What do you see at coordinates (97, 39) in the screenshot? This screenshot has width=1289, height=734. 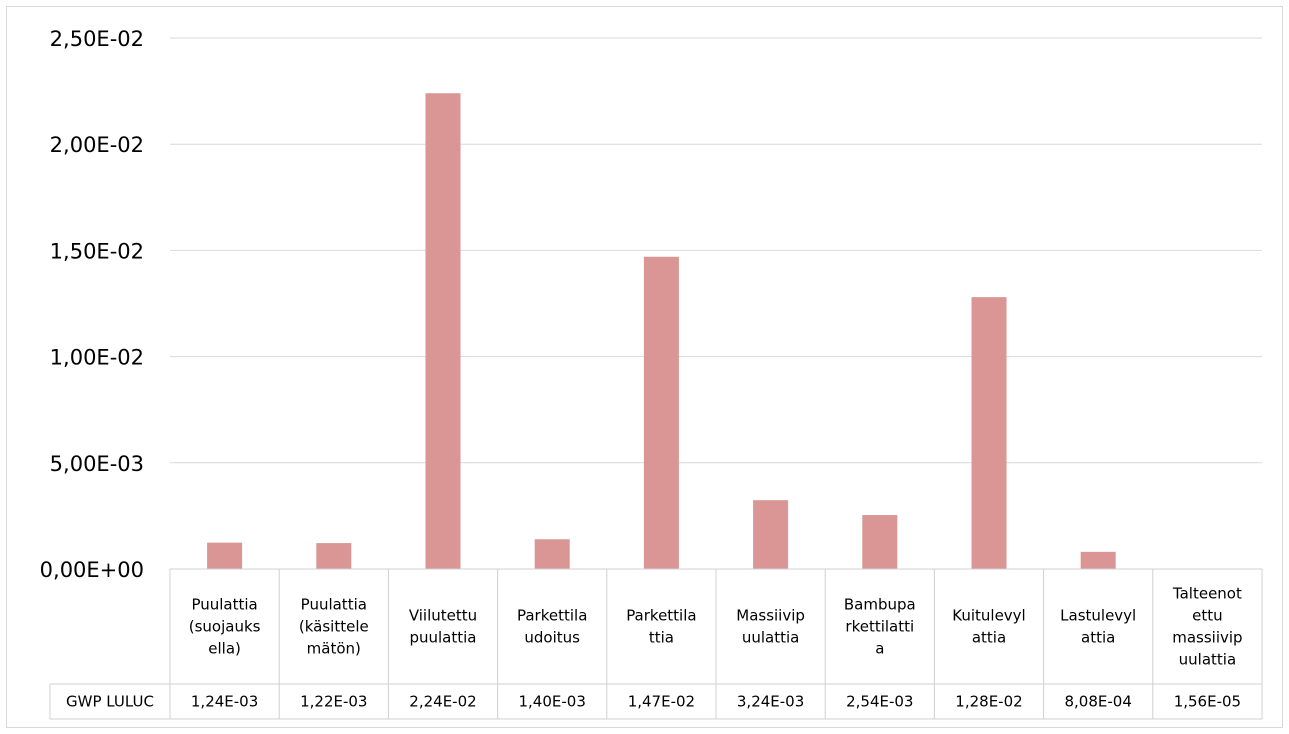 I see `y-tick-label: 2,50E-02` at bounding box center [97, 39].